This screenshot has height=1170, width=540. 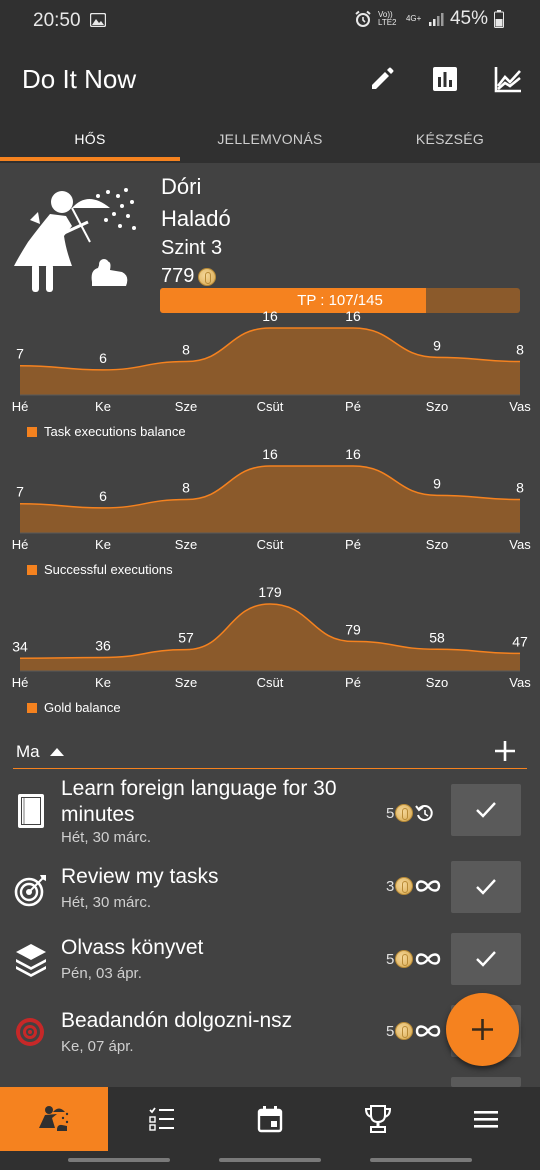 What do you see at coordinates (450, 139) in the screenshot?
I see `tab-keszseg: KÉSZSÉG` at bounding box center [450, 139].